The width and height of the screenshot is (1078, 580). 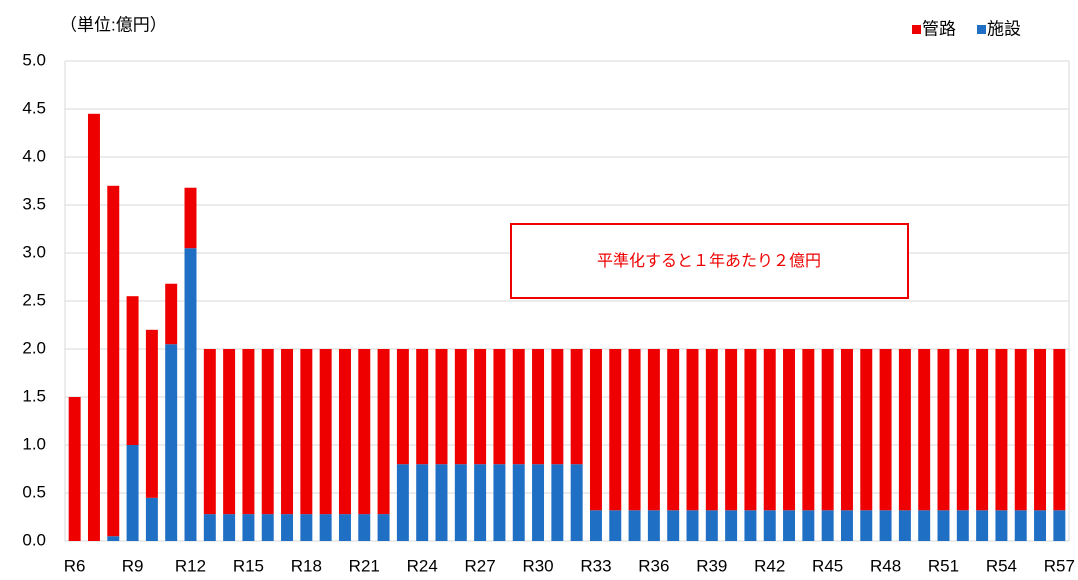 What do you see at coordinates (34, 347) in the screenshot?
I see `y-tick-label: 2.0` at bounding box center [34, 347].